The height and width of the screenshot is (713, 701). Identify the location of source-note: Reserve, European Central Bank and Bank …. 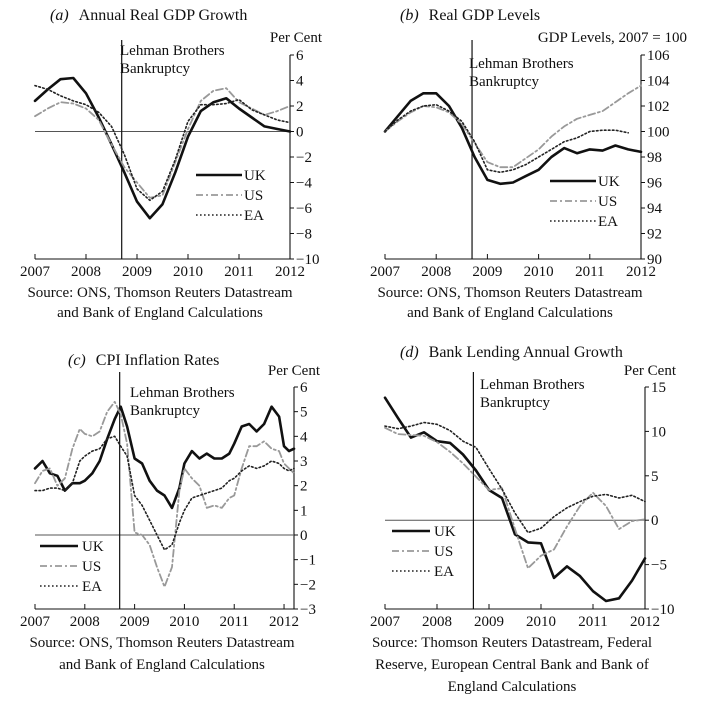
(512, 665).